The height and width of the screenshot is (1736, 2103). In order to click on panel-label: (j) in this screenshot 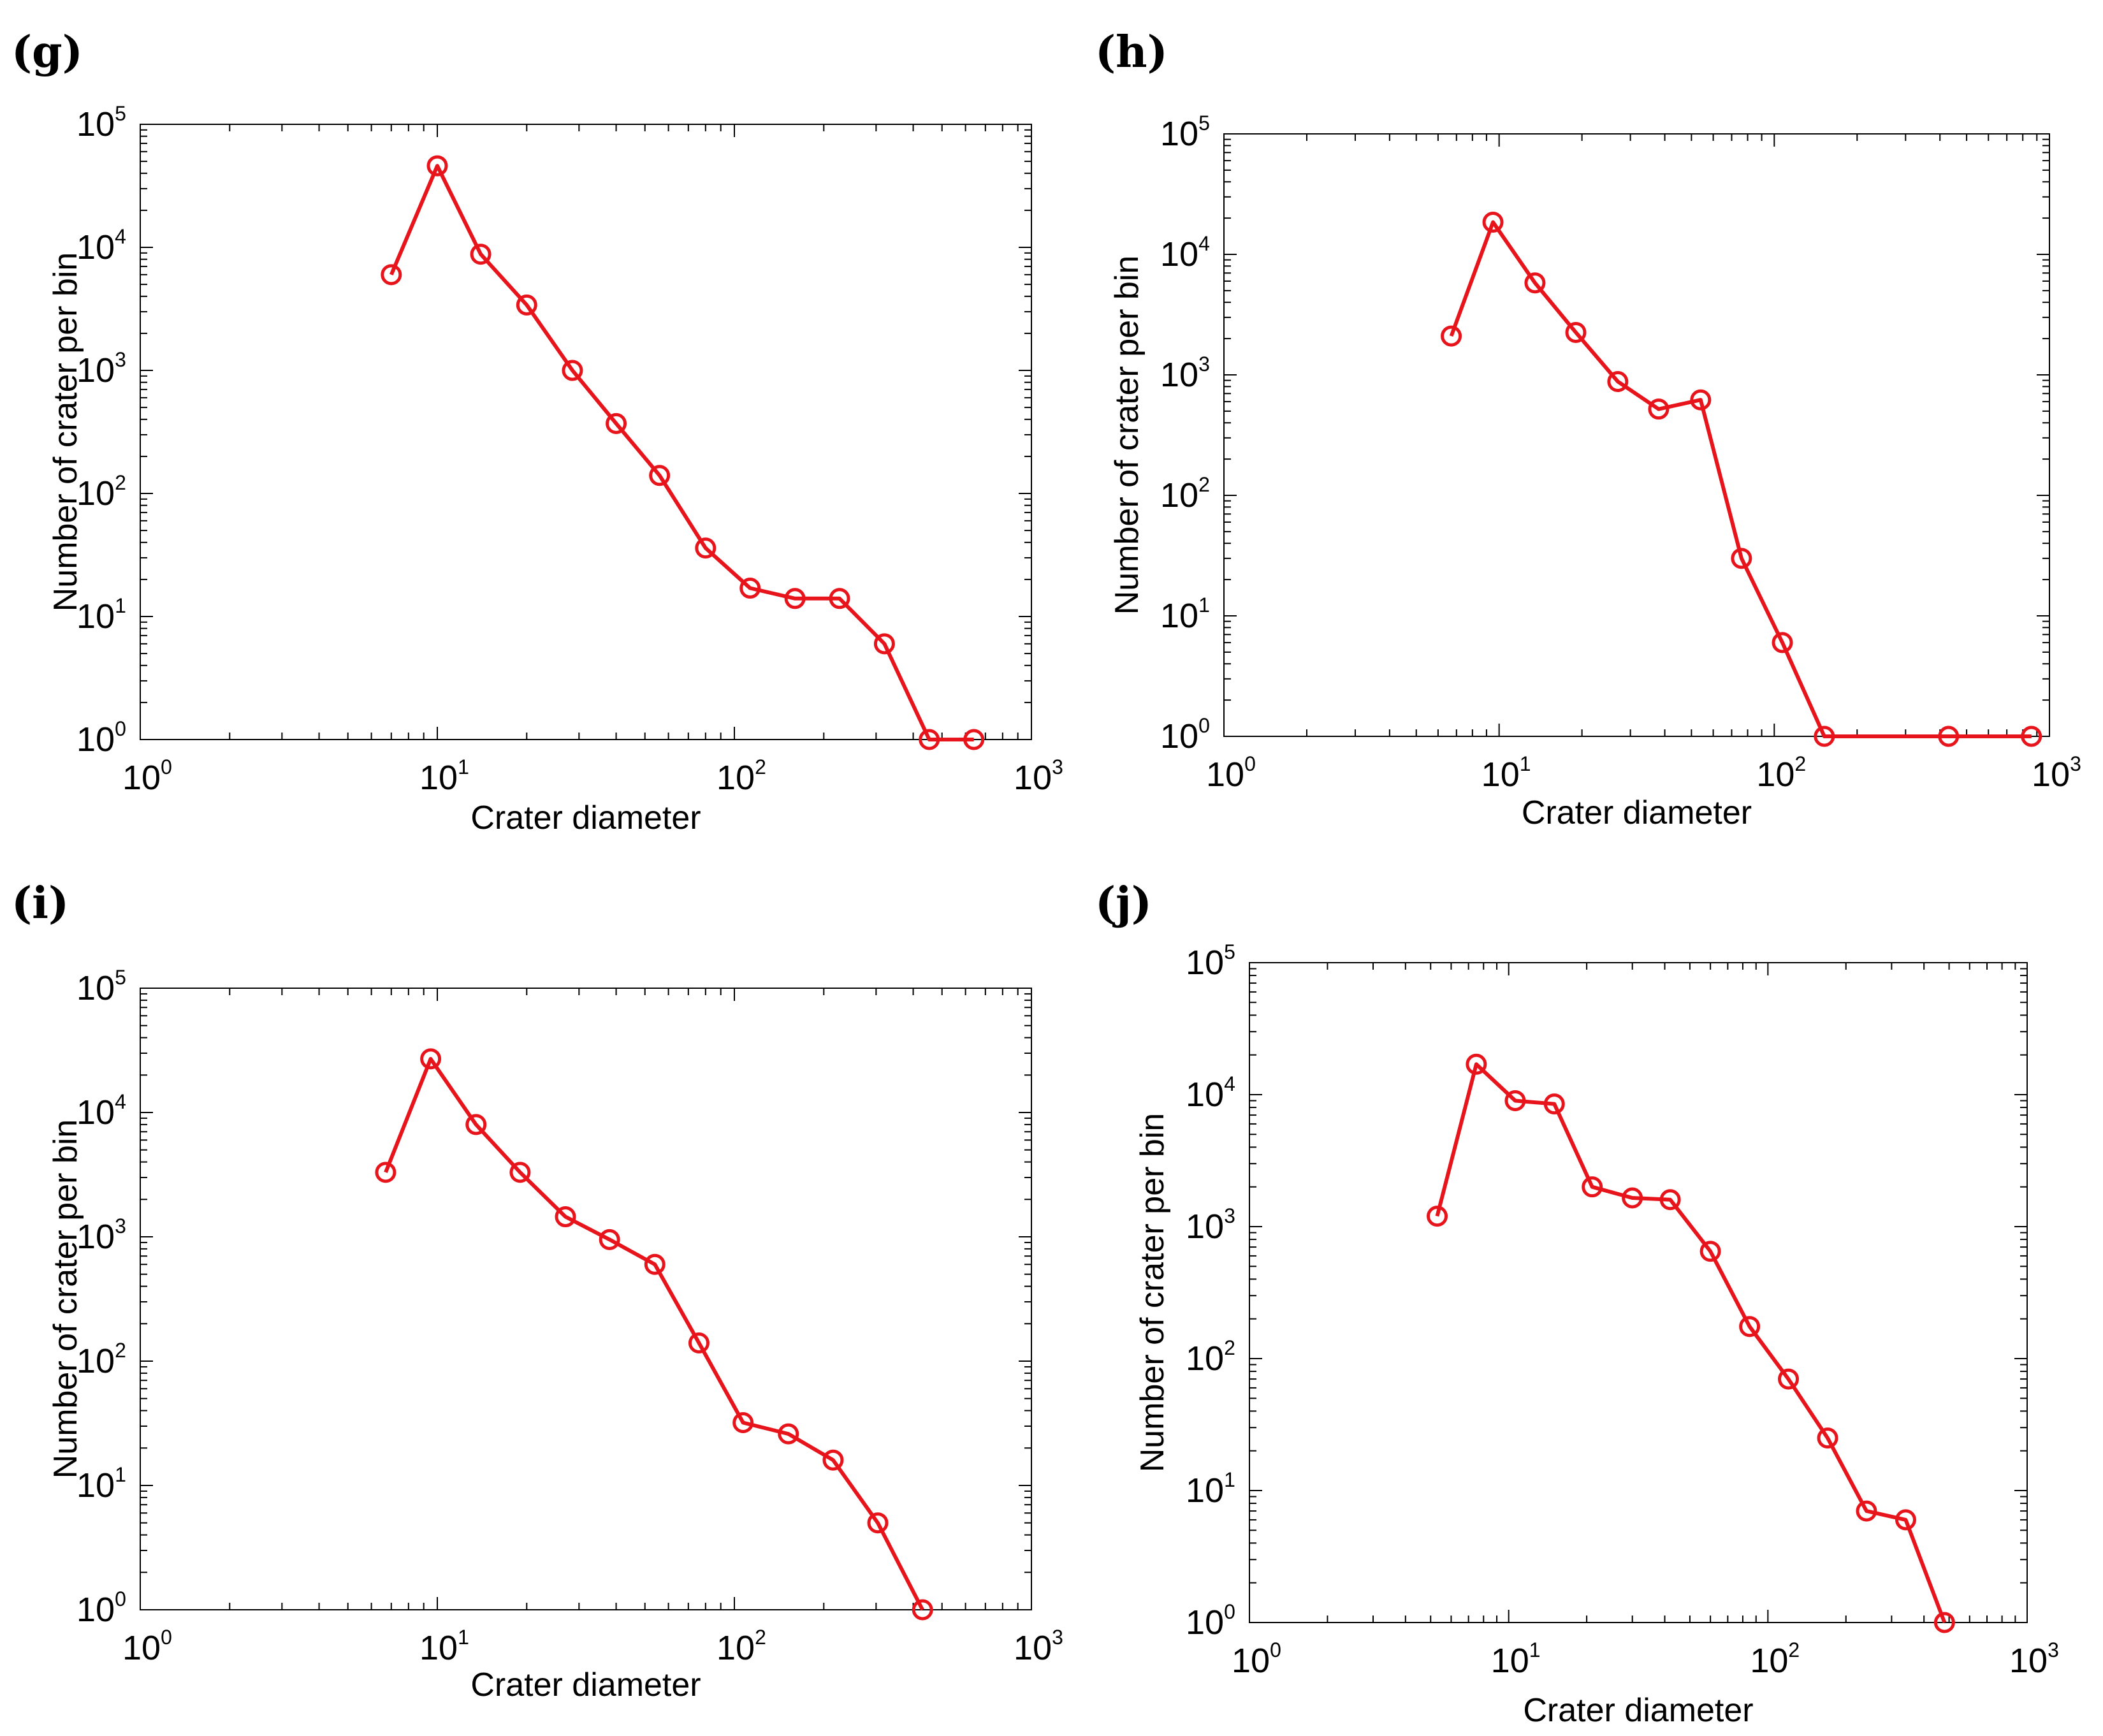, I will do `click(1123, 903)`.